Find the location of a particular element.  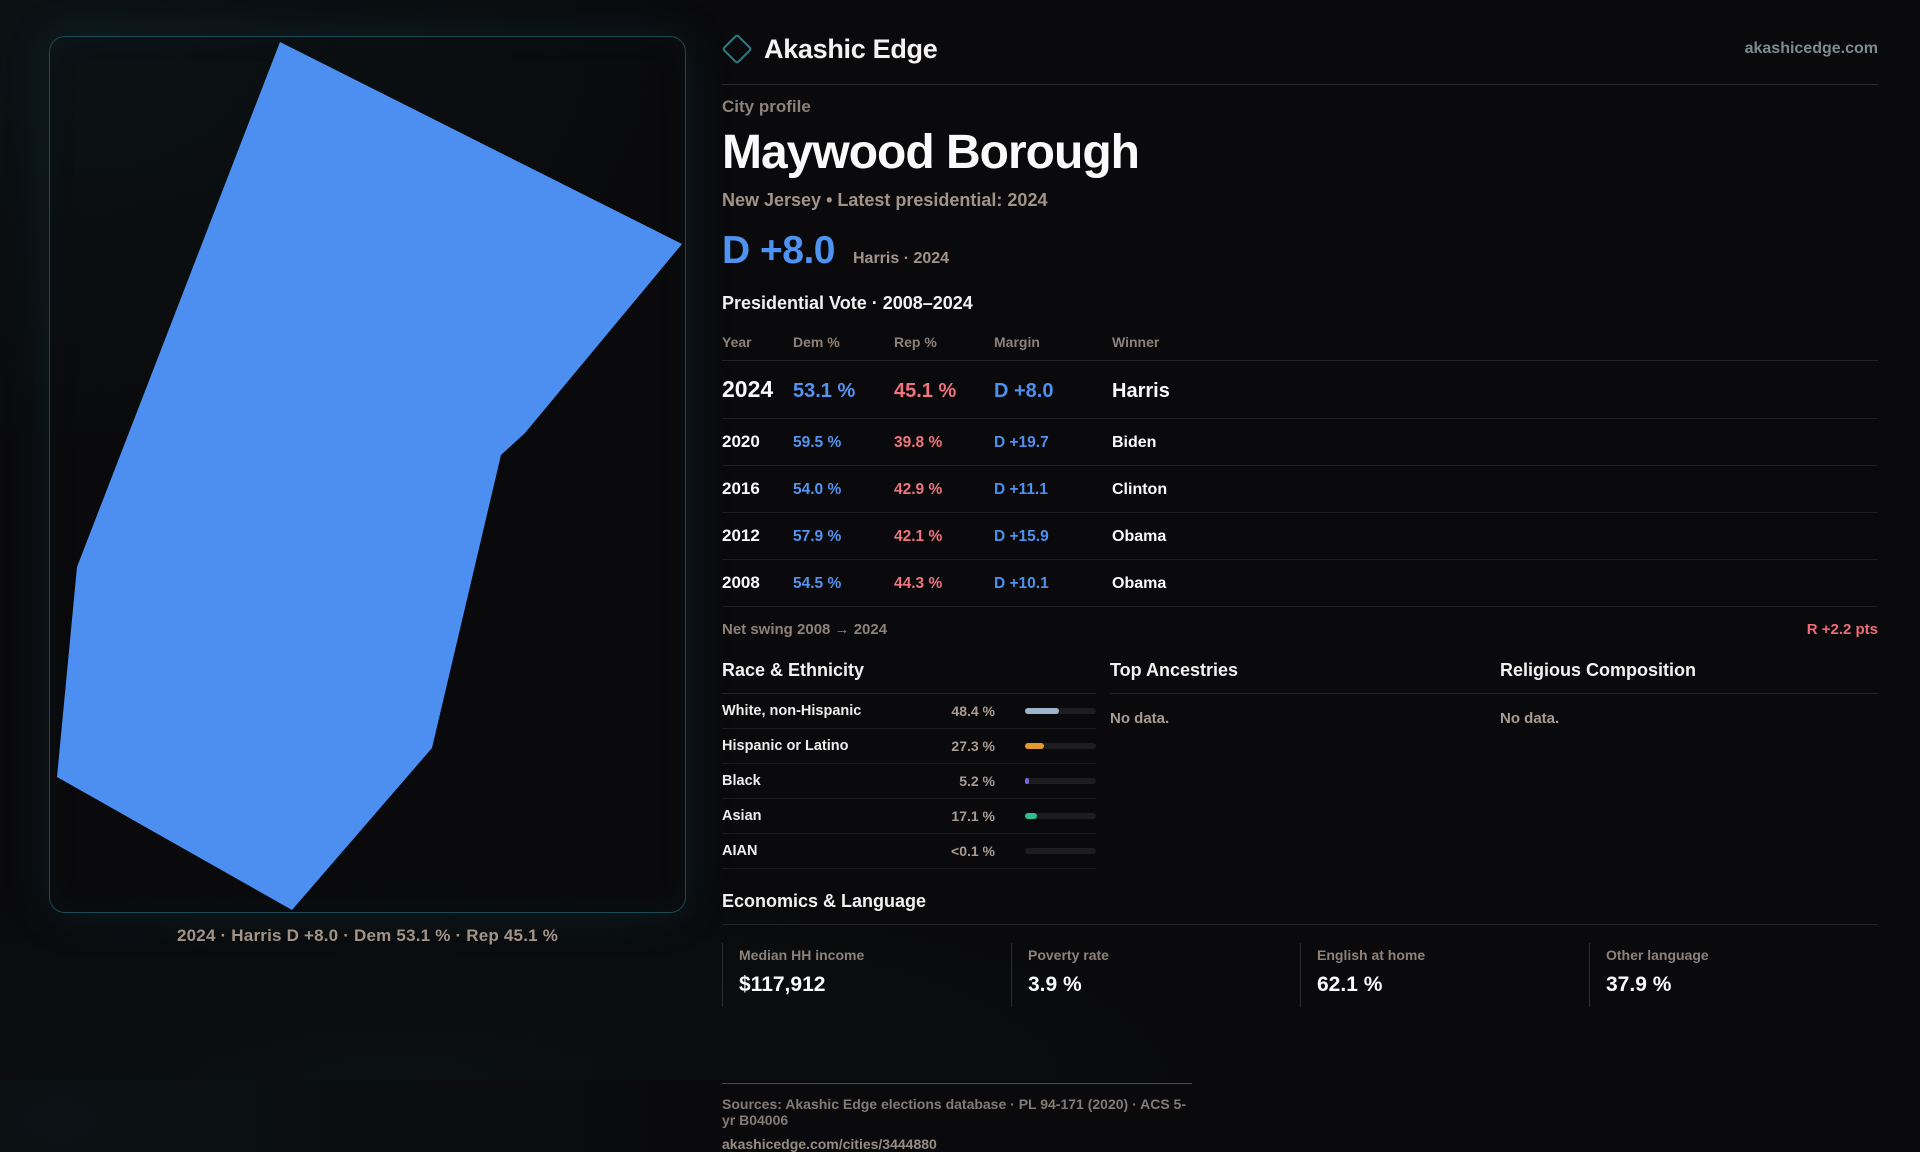

page-kicker: City profile is located at coordinates (766, 106).